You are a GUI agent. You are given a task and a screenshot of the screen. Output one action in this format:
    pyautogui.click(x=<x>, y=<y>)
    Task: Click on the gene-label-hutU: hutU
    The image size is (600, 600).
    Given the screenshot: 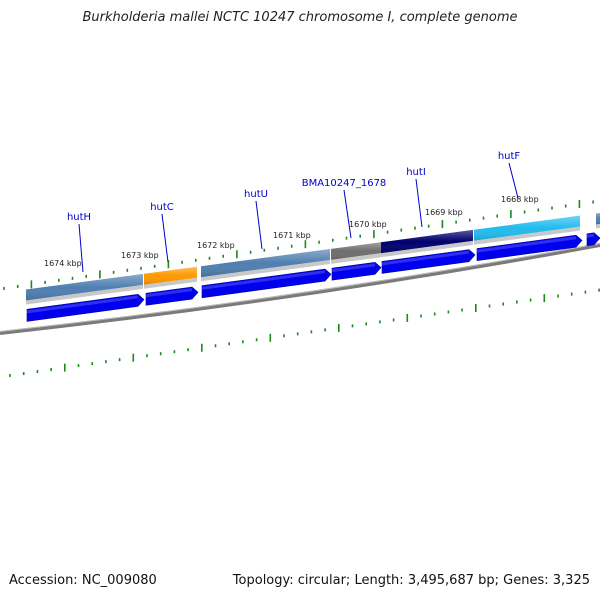 What is the action you would take?
    pyautogui.click(x=256, y=194)
    